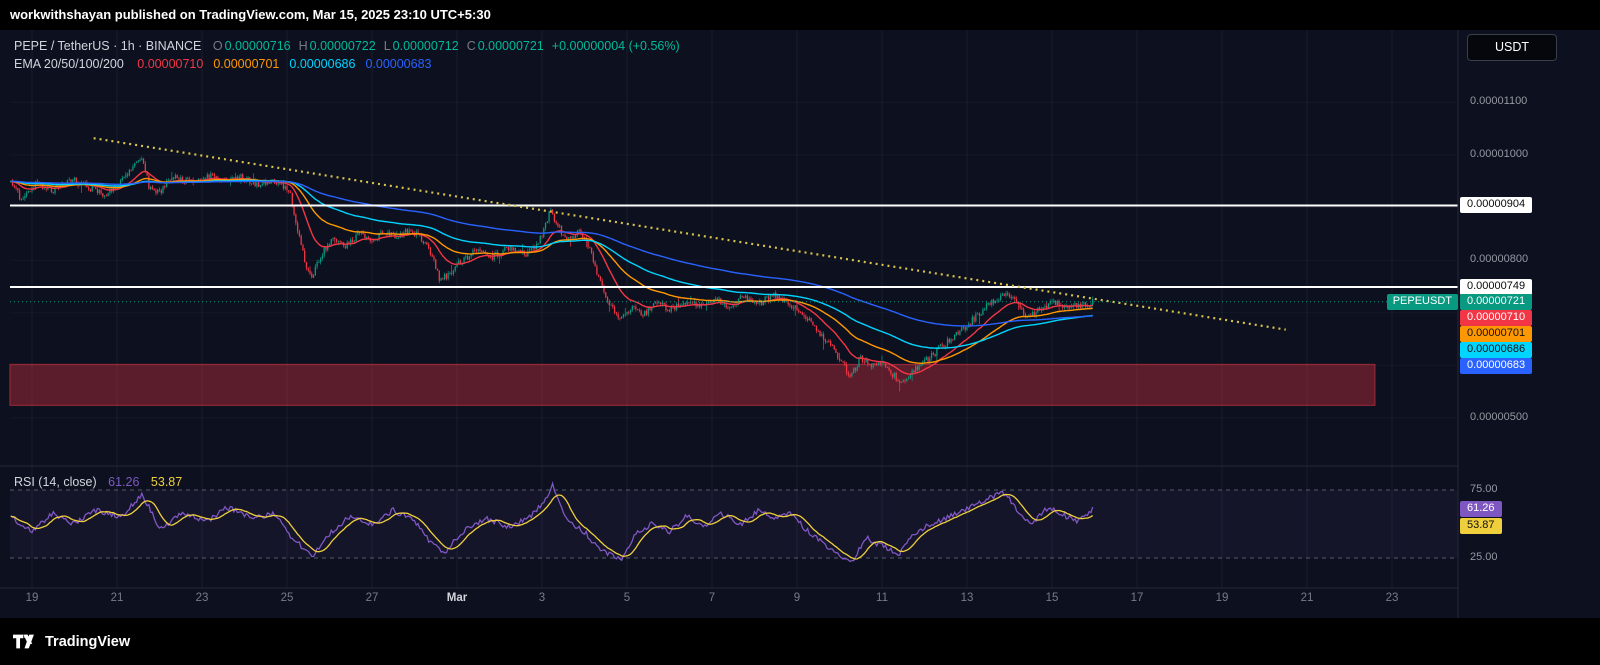 Image resolution: width=1600 pixels, height=665 pixels. Describe the element at coordinates (387, 46) in the screenshot. I see `ohlc-letter: L` at that location.